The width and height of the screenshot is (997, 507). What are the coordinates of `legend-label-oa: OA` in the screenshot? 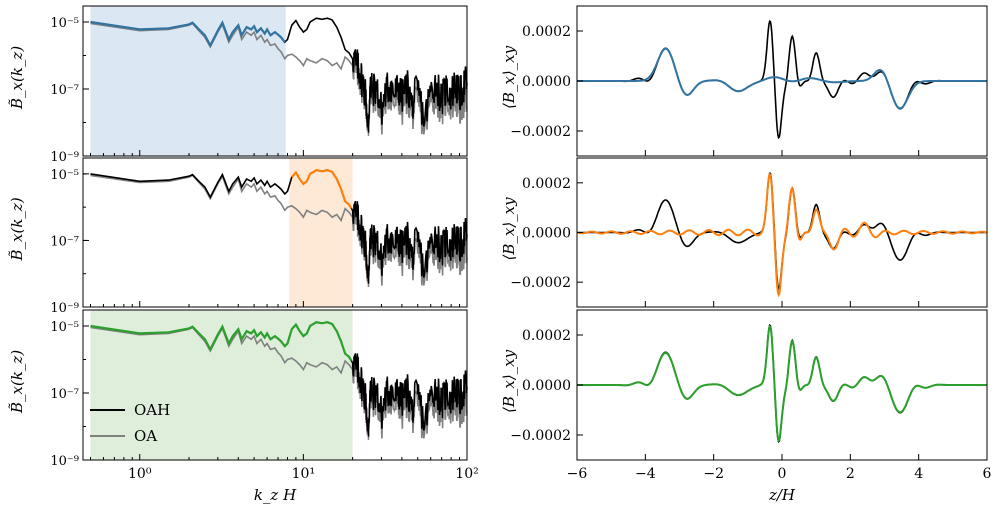 It's located at (145, 436).